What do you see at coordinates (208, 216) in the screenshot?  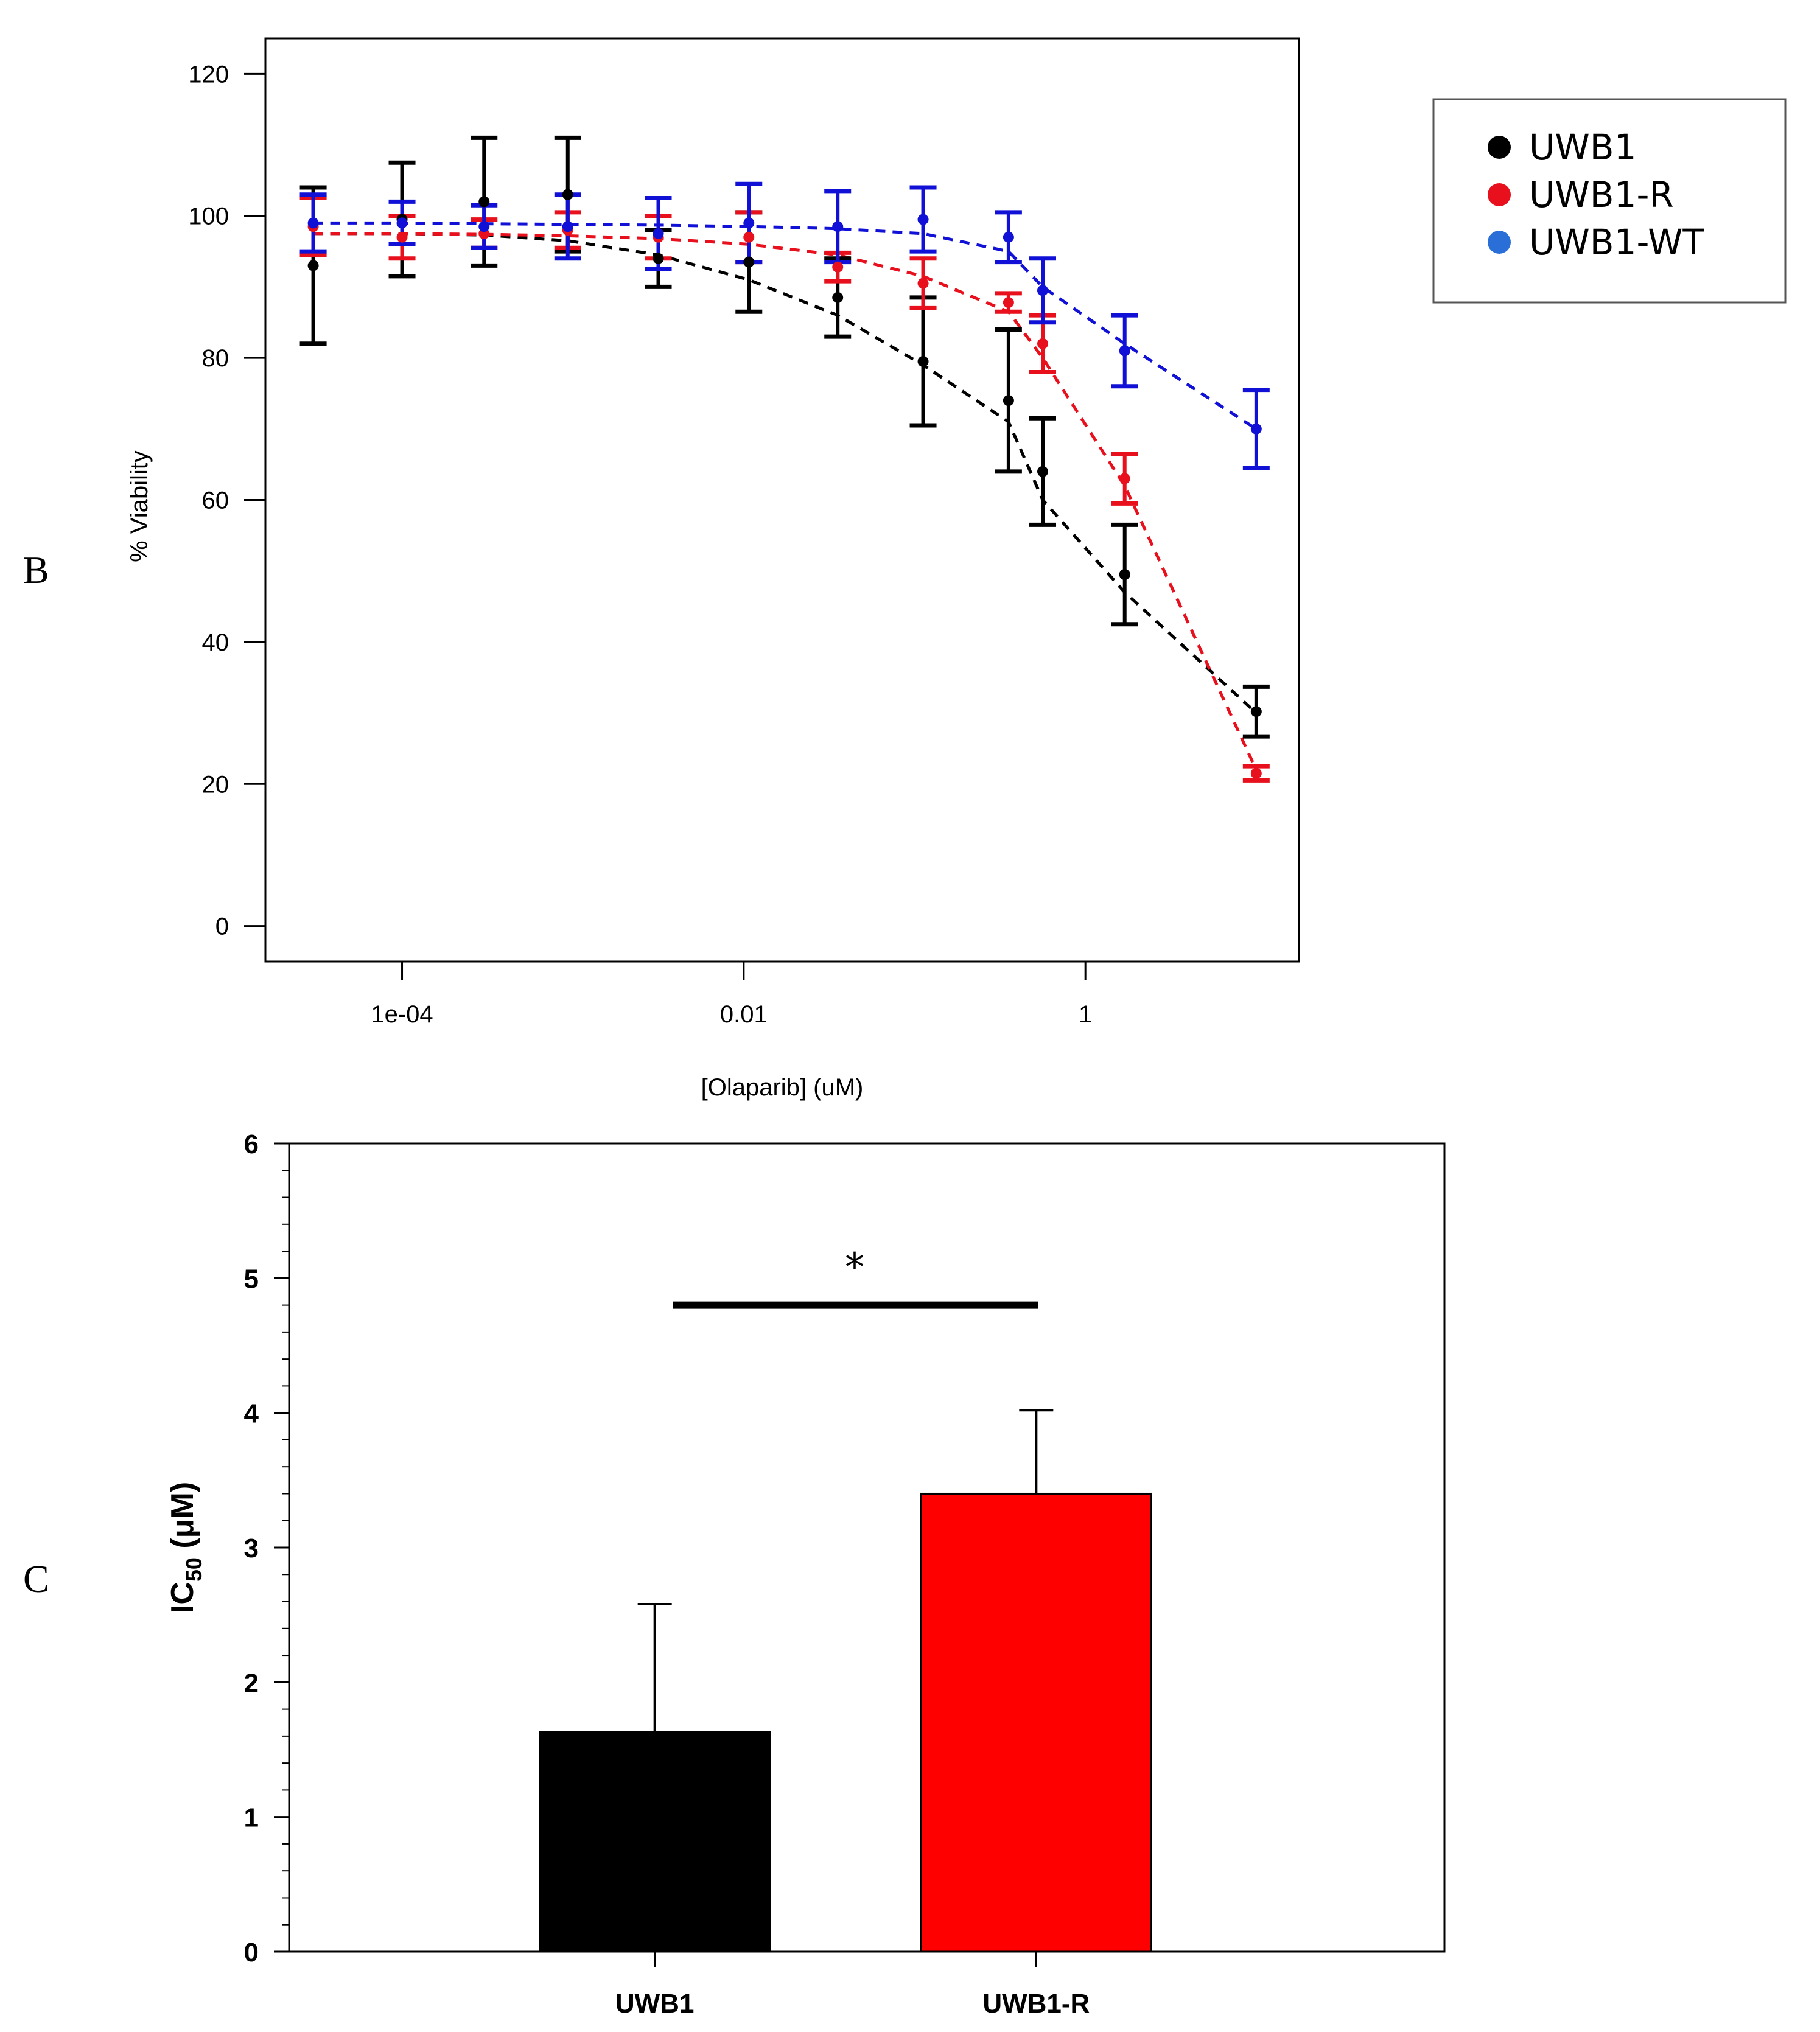 I see `y-tick-label-b: 100` at bounding box center [208, 216].